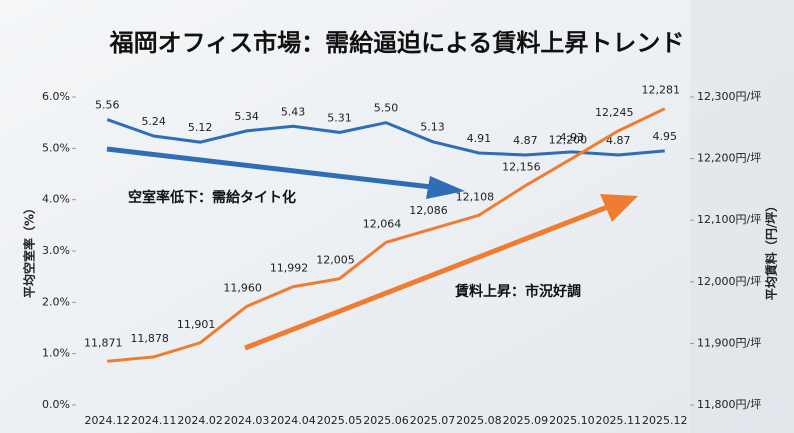 This screenshot has width=794, height=433. I want to click on value-label: 12,108, so click(475, 196).